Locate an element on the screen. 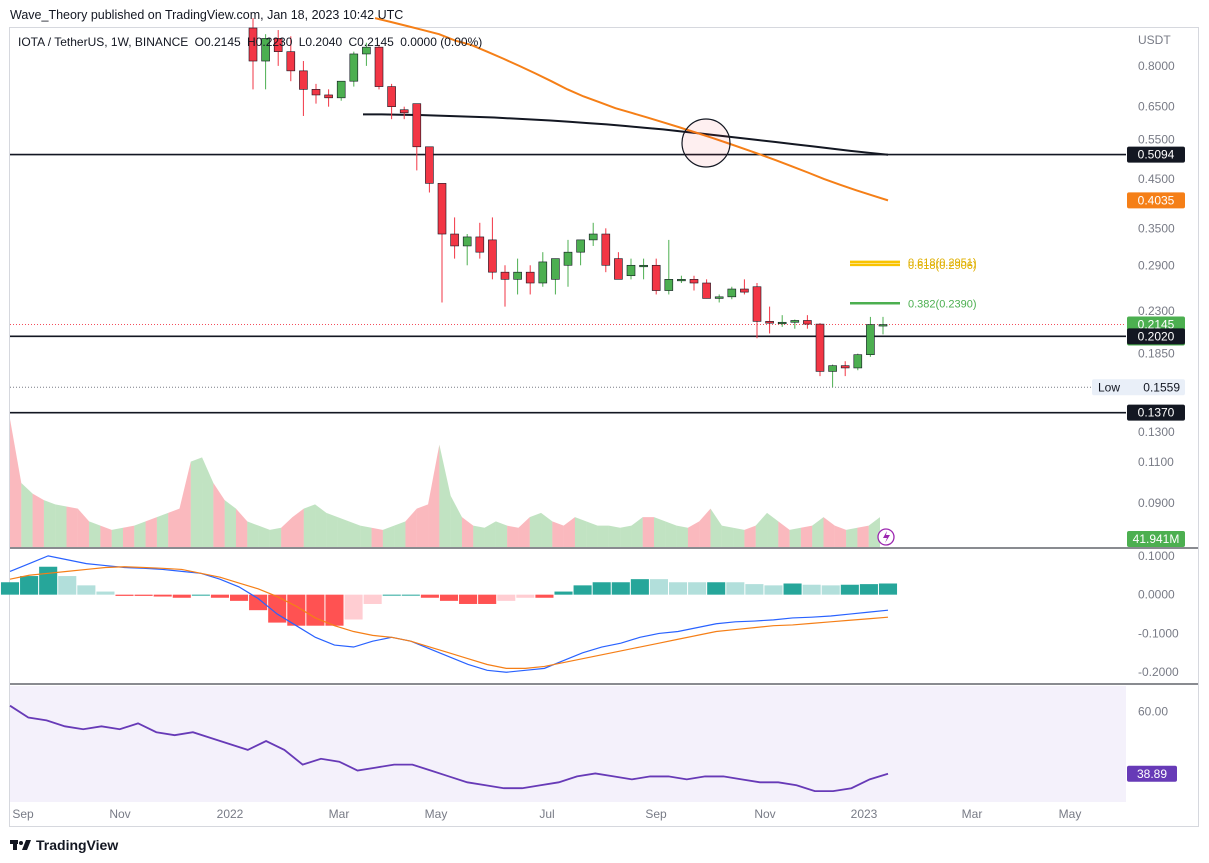  price-tick-label: 0.2300 is located at coordinates (1156, 311).